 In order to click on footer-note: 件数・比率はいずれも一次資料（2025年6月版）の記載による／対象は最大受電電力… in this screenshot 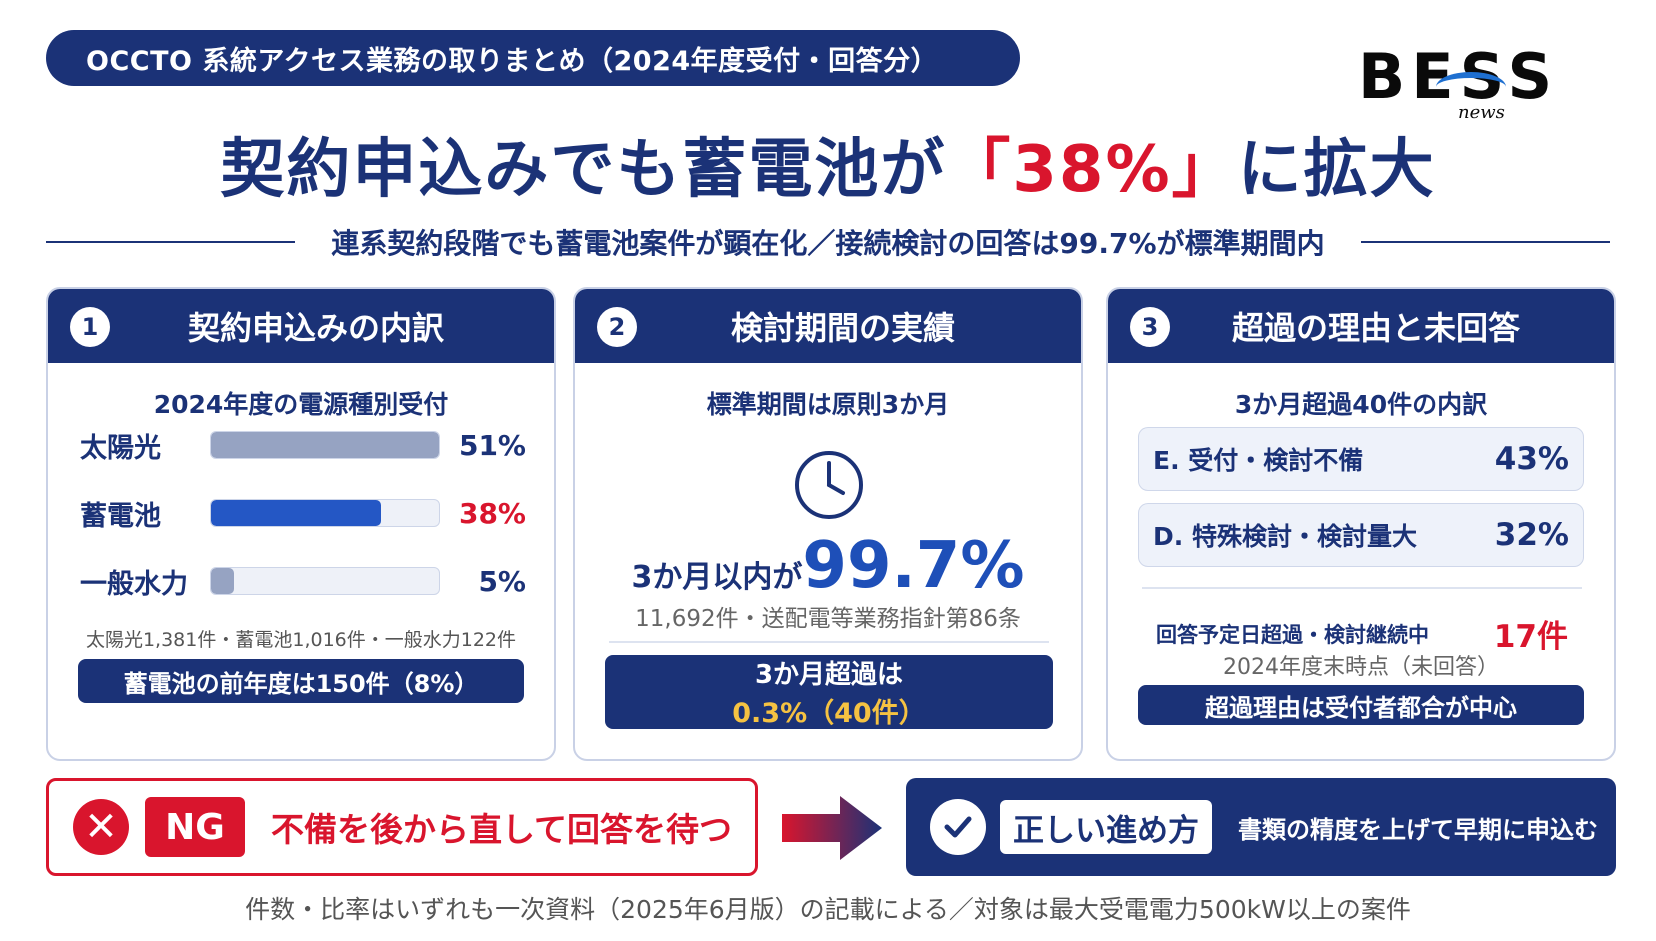, I will do `click(828, 909)`.